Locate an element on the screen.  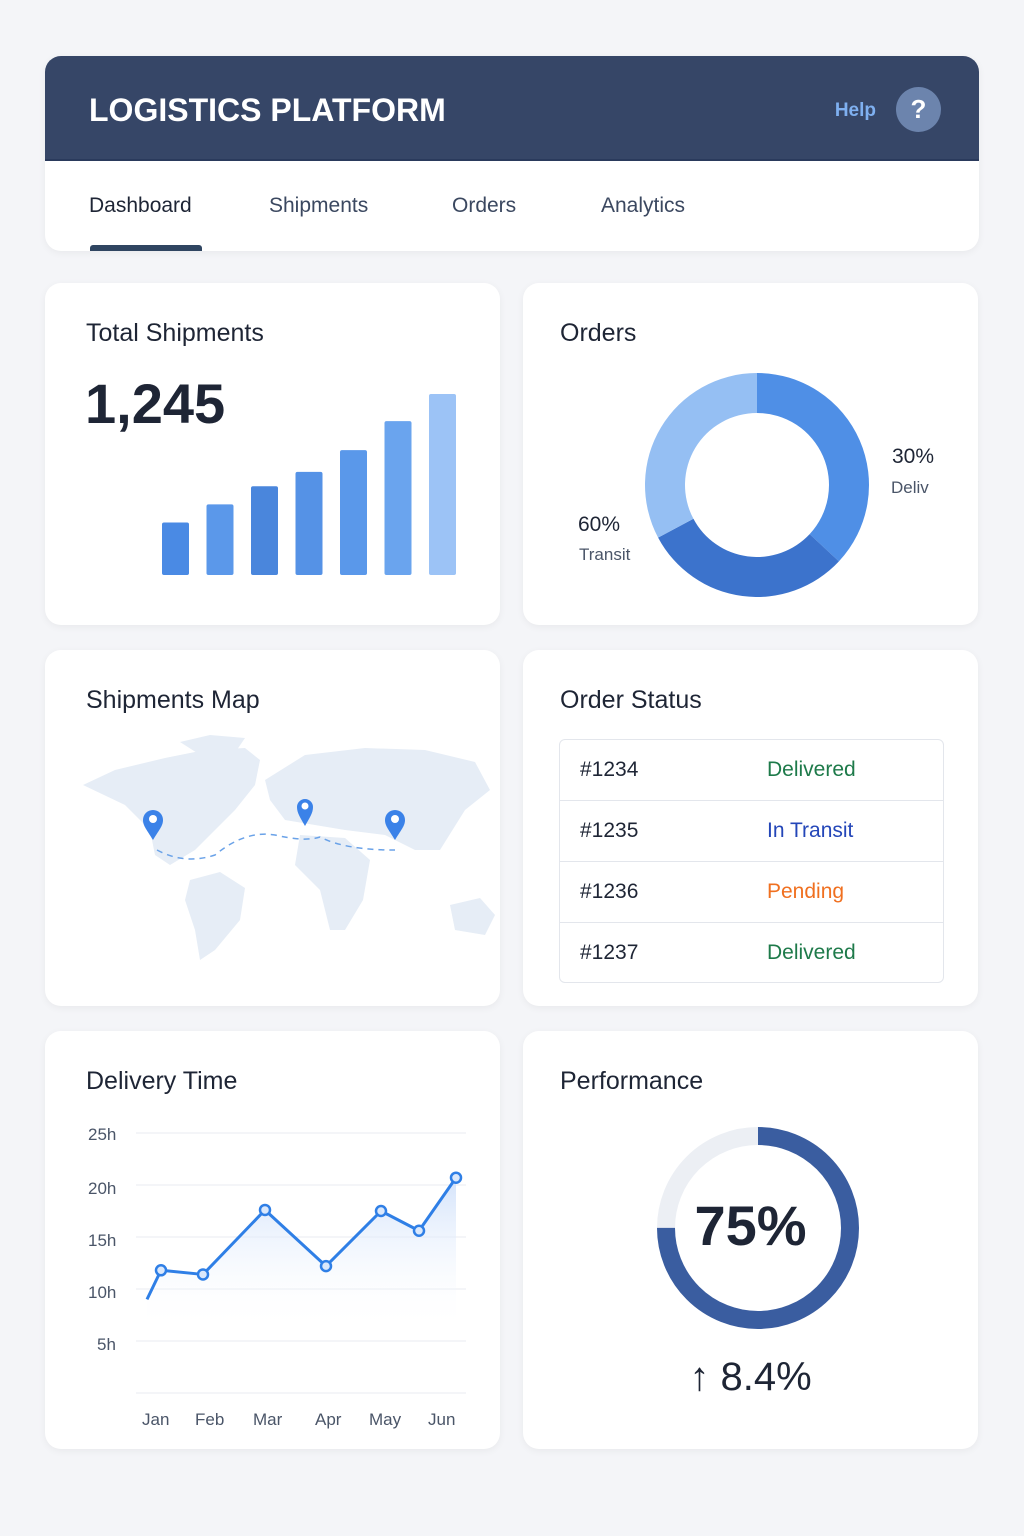
help-icon: ? is located at coordinates (918, 109).